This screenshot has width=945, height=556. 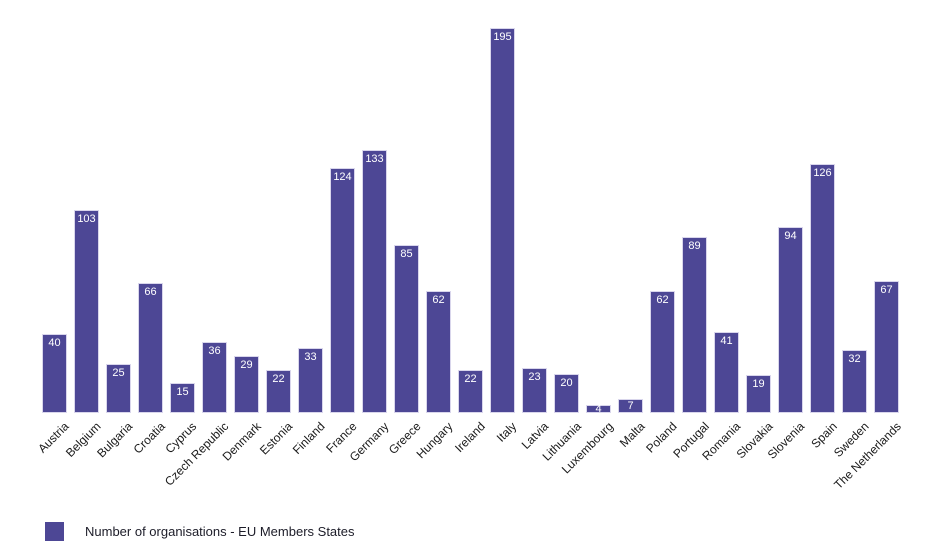 What do you see at coordinates (115, 440) in the screenshot?
I see `x-axis-label-bulgaria: Bulgaria` at bounding box center [115, 440].